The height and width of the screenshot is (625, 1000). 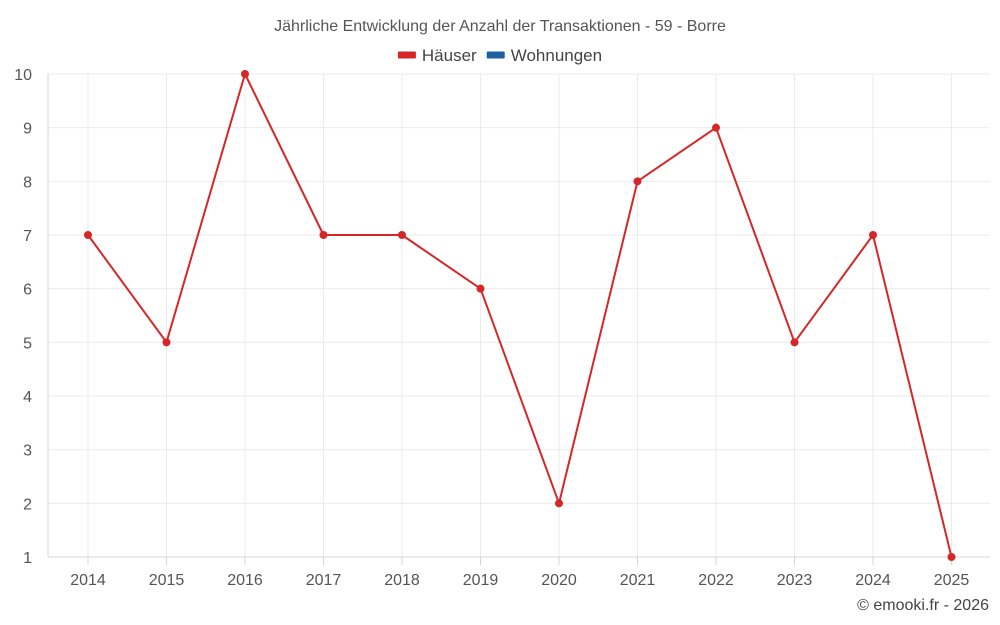 What do you see at coordinates (559, 580) in the screenshot?
I see `x-tick-label: 2020` at bounding box center [559, 580].